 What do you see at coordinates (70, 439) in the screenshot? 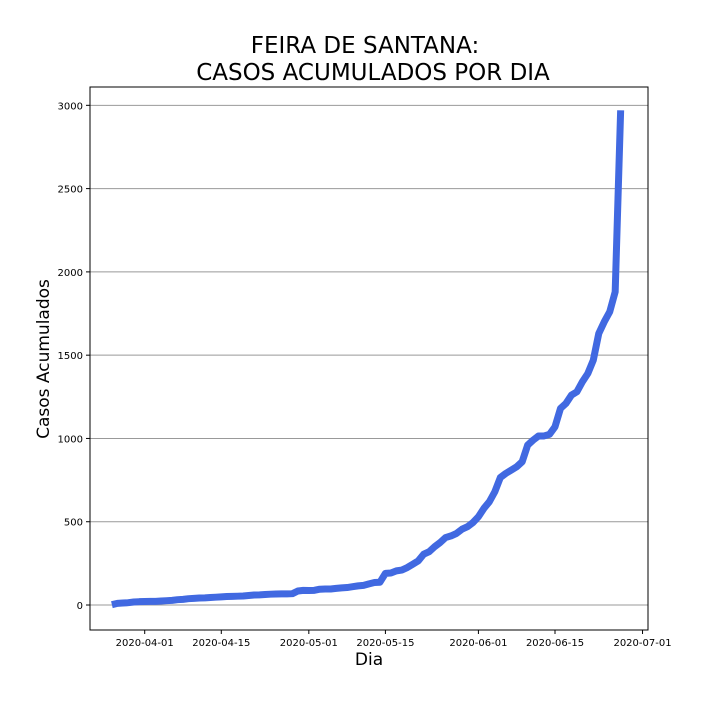
I see `y-tick-label: 1000` at bounding box center [70, 439].